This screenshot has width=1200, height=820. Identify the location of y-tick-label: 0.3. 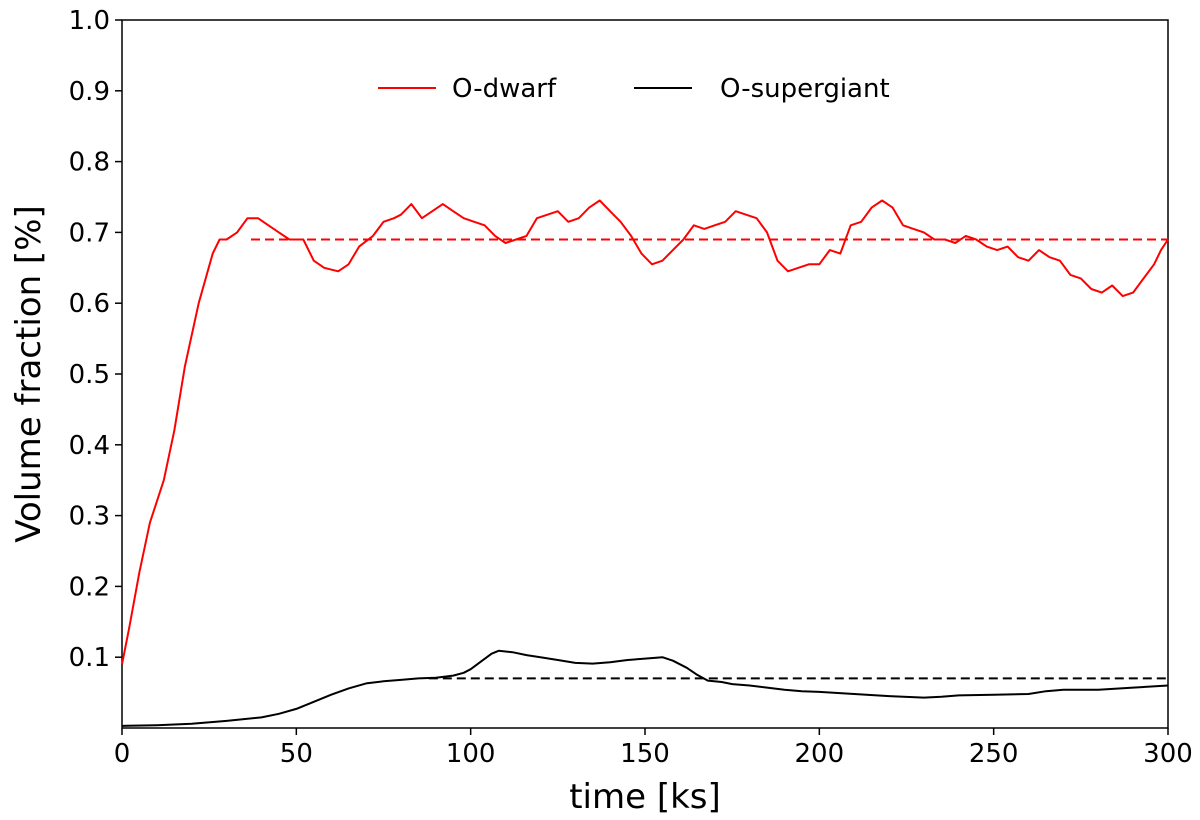
(89, 517).